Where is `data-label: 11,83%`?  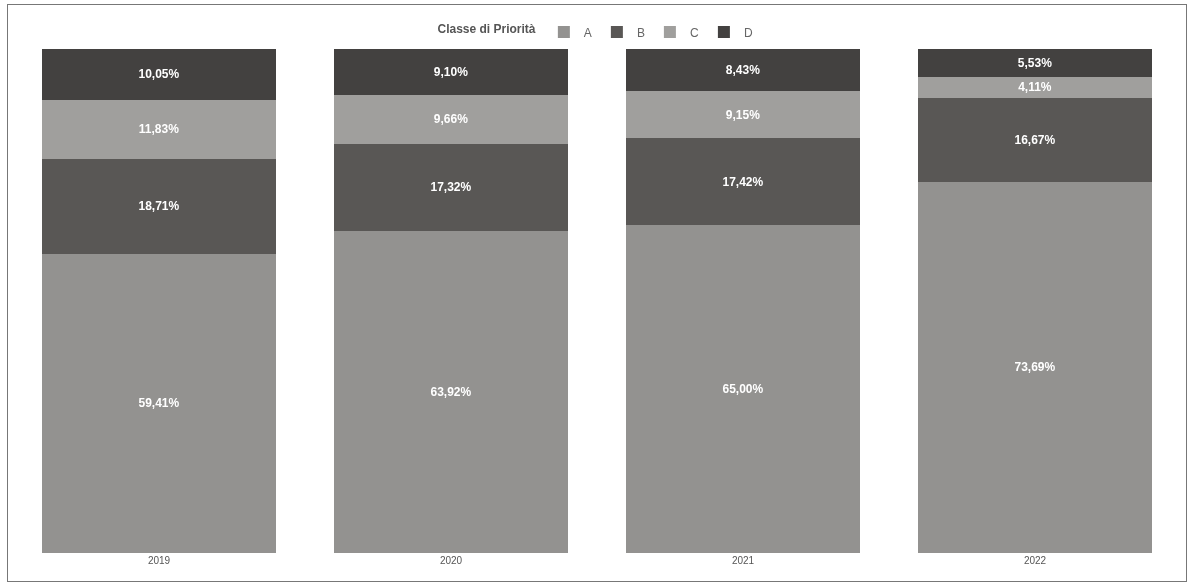 data-label: 11,83% is located at coordinates (159, 129).